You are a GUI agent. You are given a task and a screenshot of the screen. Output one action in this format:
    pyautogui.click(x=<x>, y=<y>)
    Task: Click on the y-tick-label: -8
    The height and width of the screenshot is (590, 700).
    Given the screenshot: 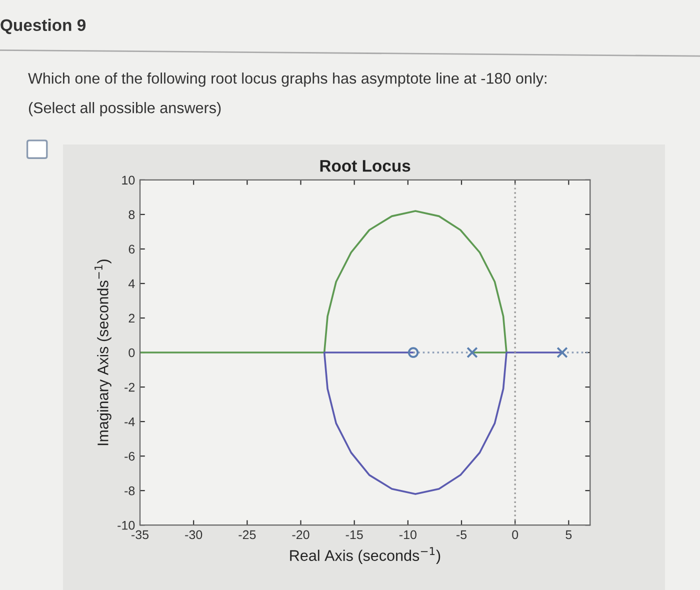 What is the action you would take?
    pyautogui.click(x=129, y=491)
    